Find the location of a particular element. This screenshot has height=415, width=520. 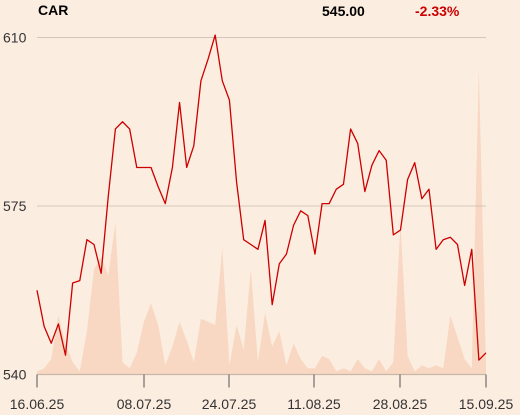

y-axis: 540 575 610 is located at coordinates (15, 206).